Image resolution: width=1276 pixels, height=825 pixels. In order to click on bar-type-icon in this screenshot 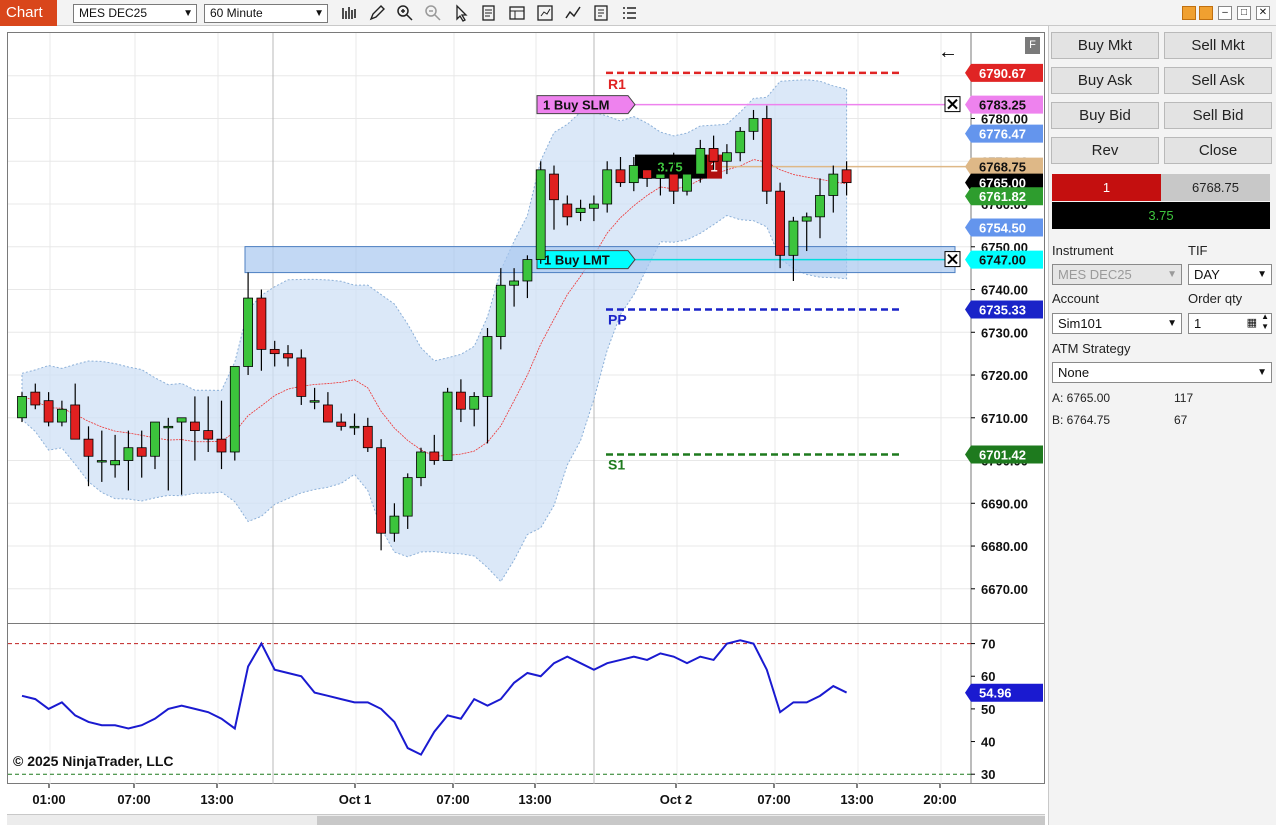, I will do `click(349, 13)`.